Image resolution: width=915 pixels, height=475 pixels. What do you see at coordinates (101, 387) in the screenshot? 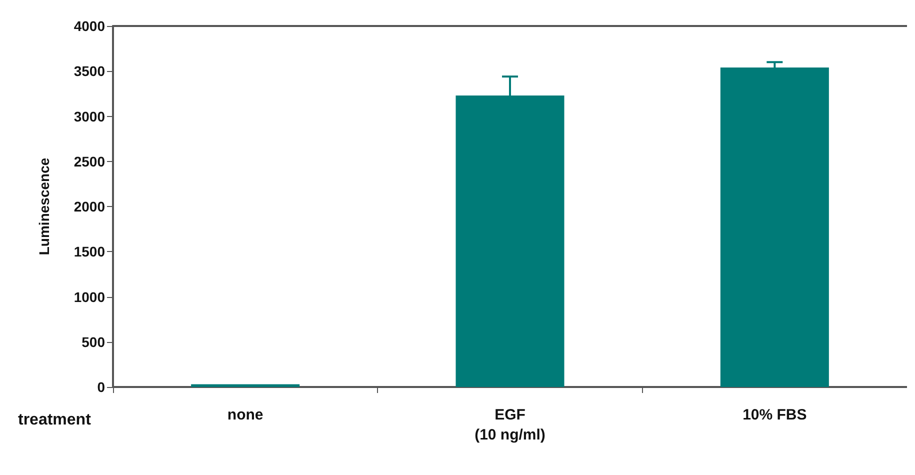
I see `y-tick-label: 0` at bounding box center [101, 387].